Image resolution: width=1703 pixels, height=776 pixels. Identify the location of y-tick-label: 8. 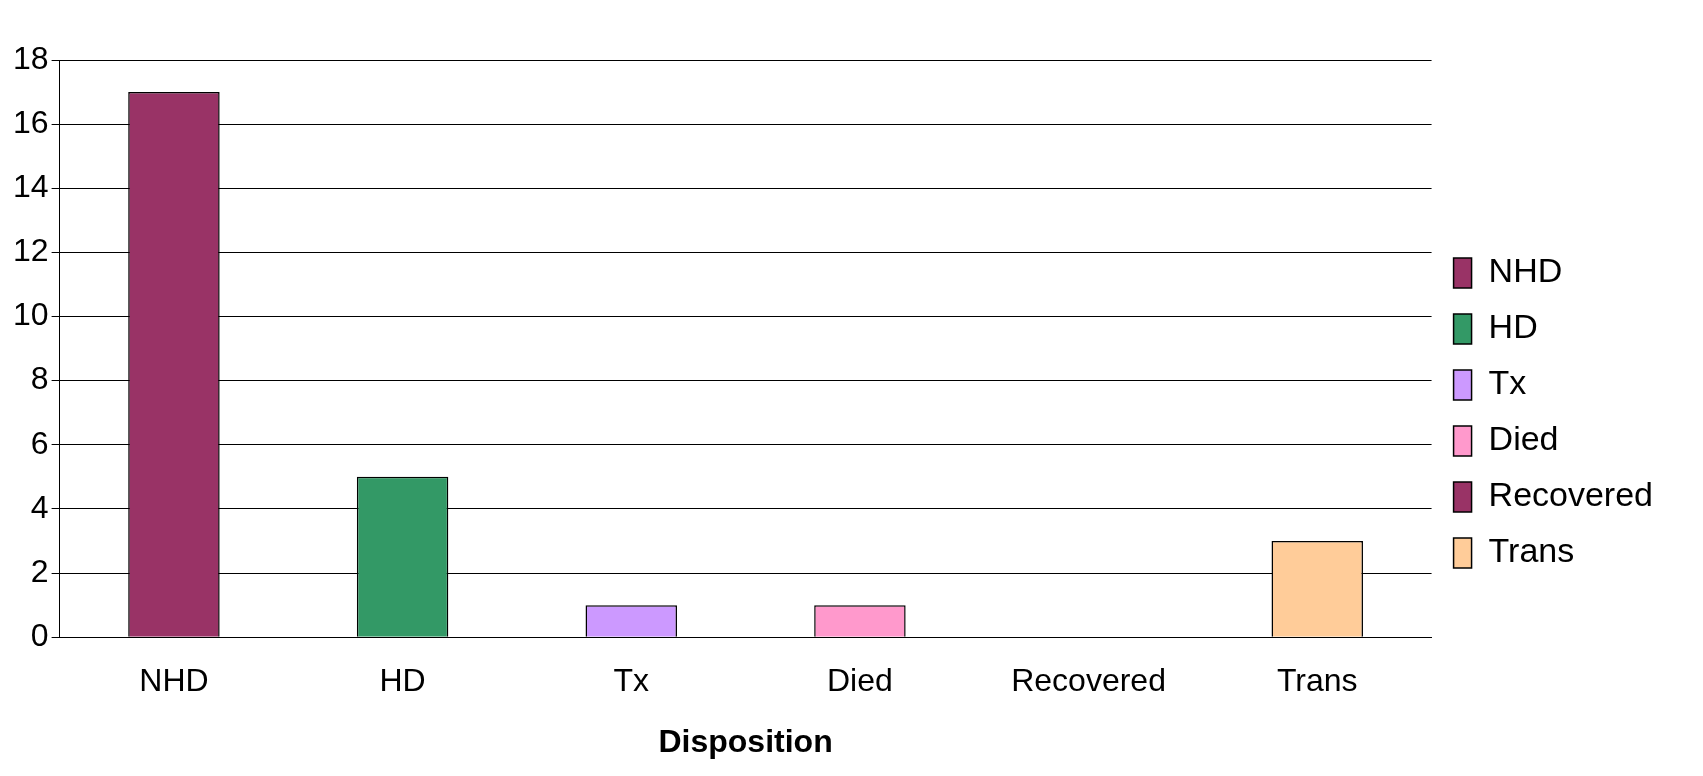
(39, 378).